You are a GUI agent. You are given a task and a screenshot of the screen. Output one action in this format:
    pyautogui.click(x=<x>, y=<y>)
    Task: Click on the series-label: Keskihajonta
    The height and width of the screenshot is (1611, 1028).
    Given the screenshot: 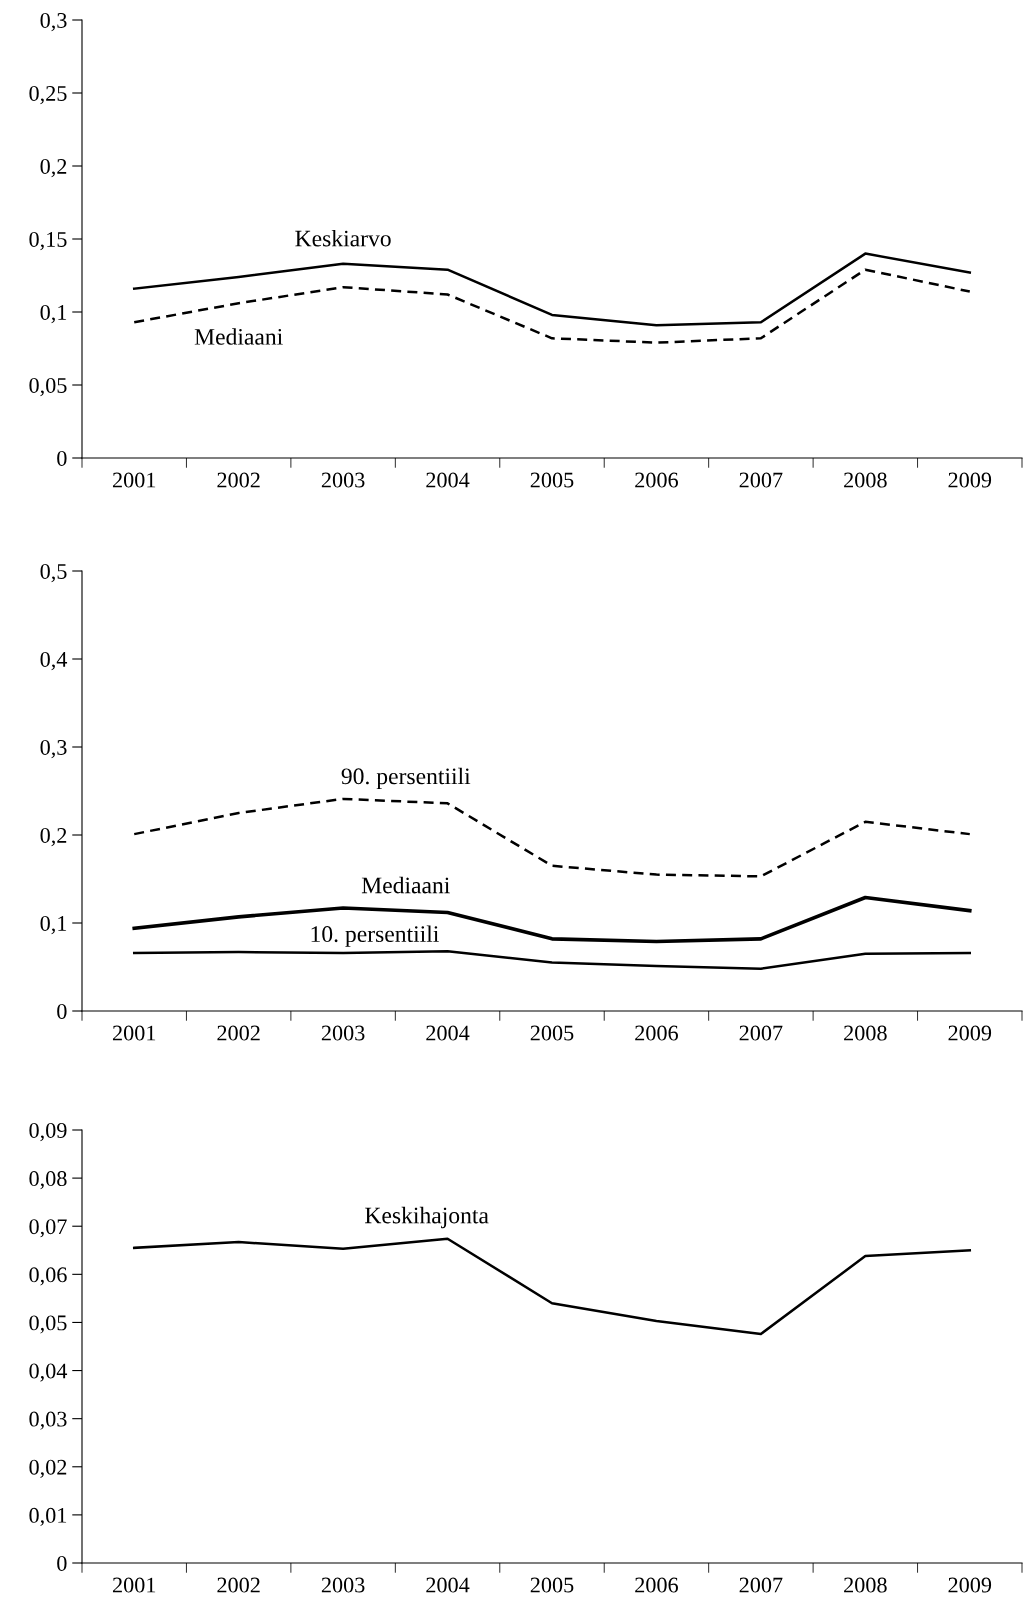 What is the action you would take?
    pyautogui.click(x=427, y=1217)
    